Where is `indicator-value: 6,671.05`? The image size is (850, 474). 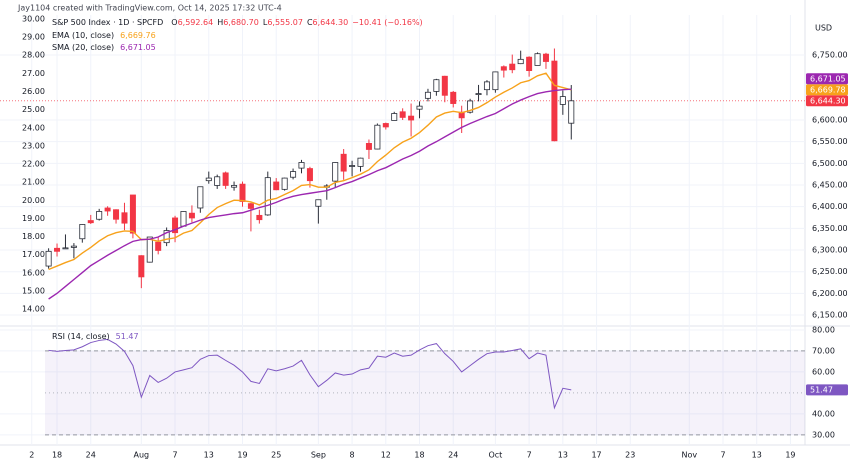 indicator-value: 6,671.05 is located at coordinates (138, 47).